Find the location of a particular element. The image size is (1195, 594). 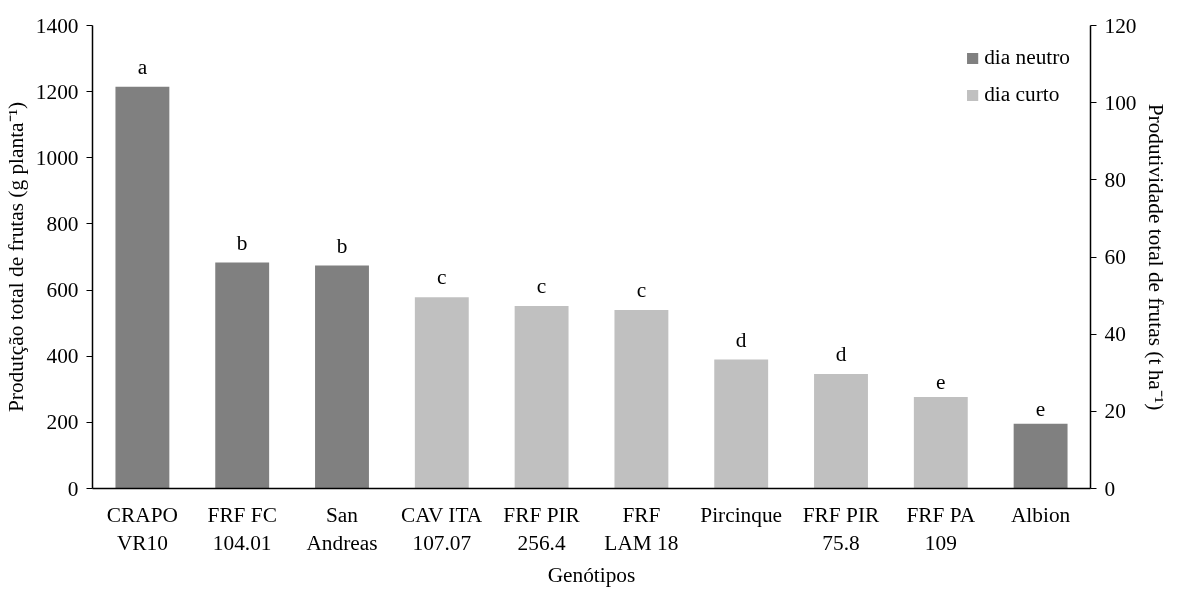

y2-axis-title: Produtividade total de frutas (t ha⁻¹) is located at coordinates (1156, 257).